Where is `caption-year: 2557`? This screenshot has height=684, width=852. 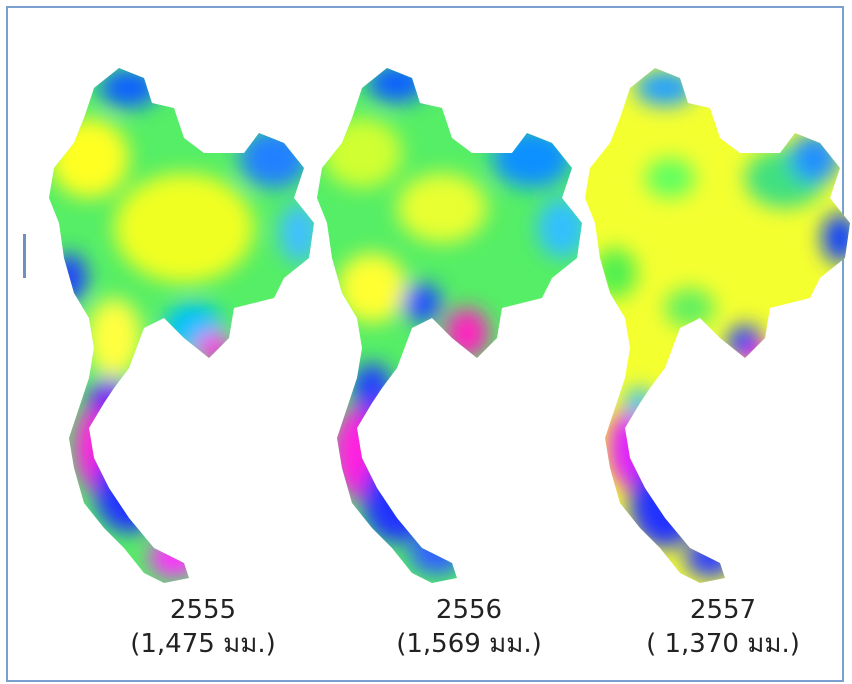 caption-year: 2557 is located at coordinates (723, 610).